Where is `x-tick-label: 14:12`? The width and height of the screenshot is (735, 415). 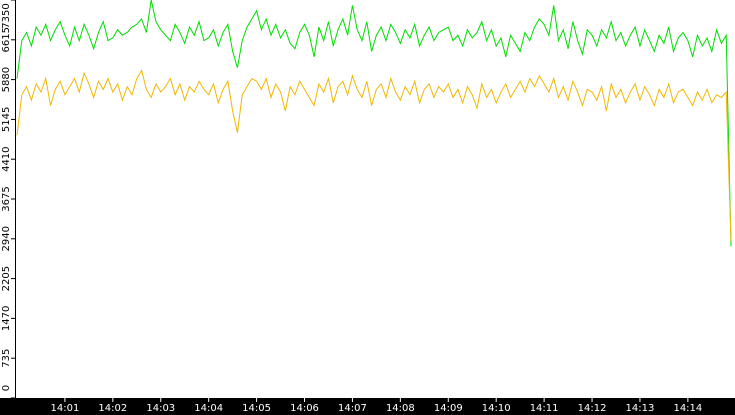 x-tick-label: 14:12 is located at coordinates (592, 408).